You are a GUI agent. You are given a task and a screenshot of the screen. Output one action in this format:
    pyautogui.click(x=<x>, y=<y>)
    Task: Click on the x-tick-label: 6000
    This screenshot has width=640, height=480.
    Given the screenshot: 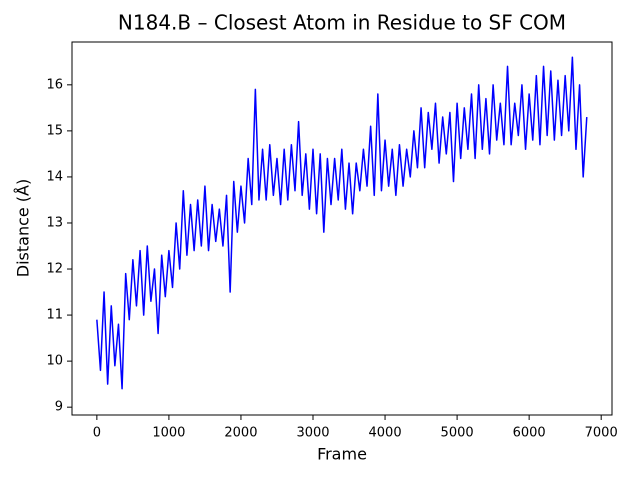 What is the action you would take?
    pyautogui.click(x=529, y=433)
    